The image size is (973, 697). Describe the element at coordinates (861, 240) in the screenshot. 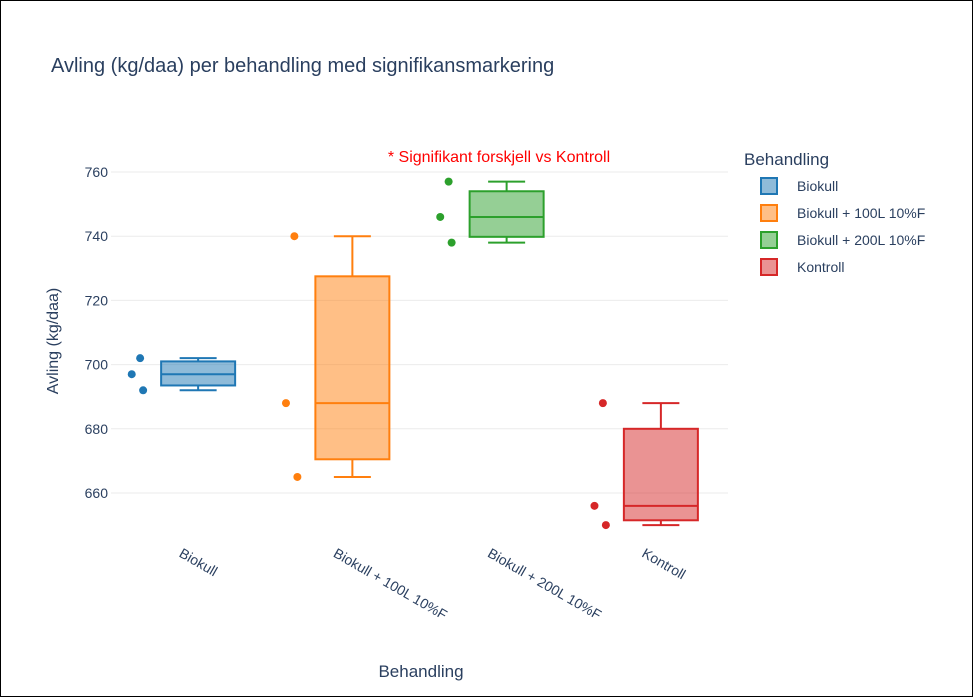

I see `legend-label-3: Biokull + 200L 10%F` at that location.